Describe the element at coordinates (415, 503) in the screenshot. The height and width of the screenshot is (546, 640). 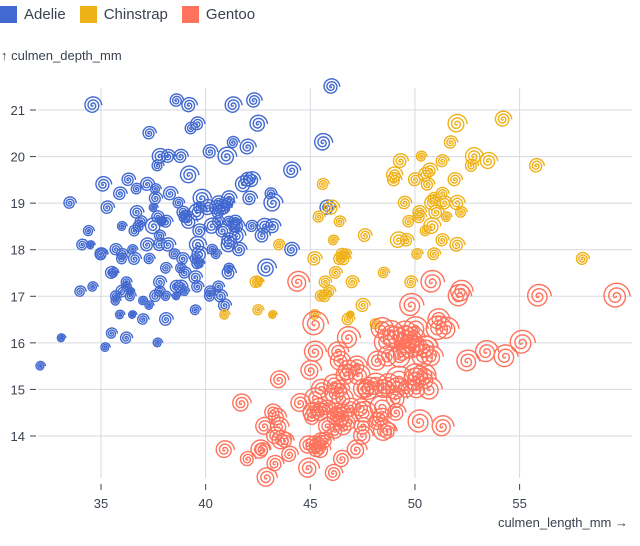
I see `x-tick-label: 50` at that location.